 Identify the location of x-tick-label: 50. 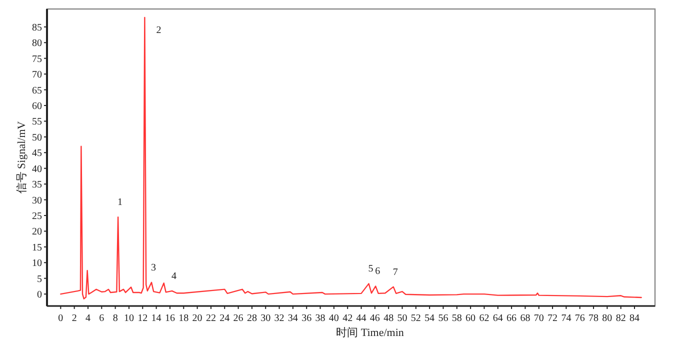
(402, 318).